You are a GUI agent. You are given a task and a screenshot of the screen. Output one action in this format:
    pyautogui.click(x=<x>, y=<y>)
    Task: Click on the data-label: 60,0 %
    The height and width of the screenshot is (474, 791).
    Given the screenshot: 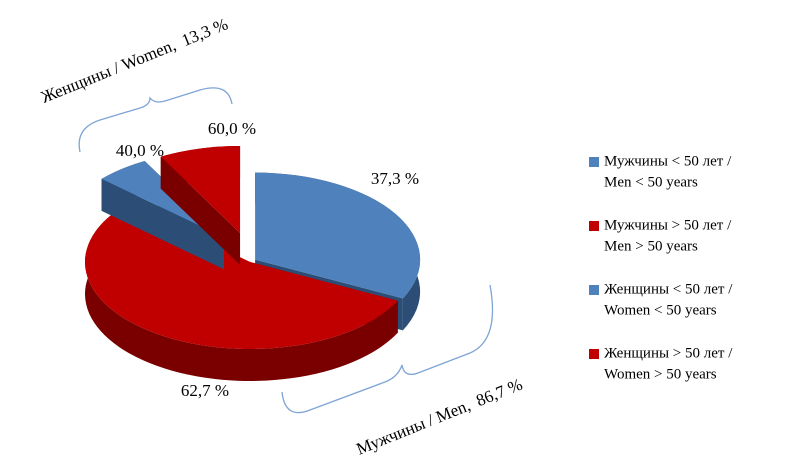 What is the action you would take?
    pyautogui.click(x=232, y=128)
    